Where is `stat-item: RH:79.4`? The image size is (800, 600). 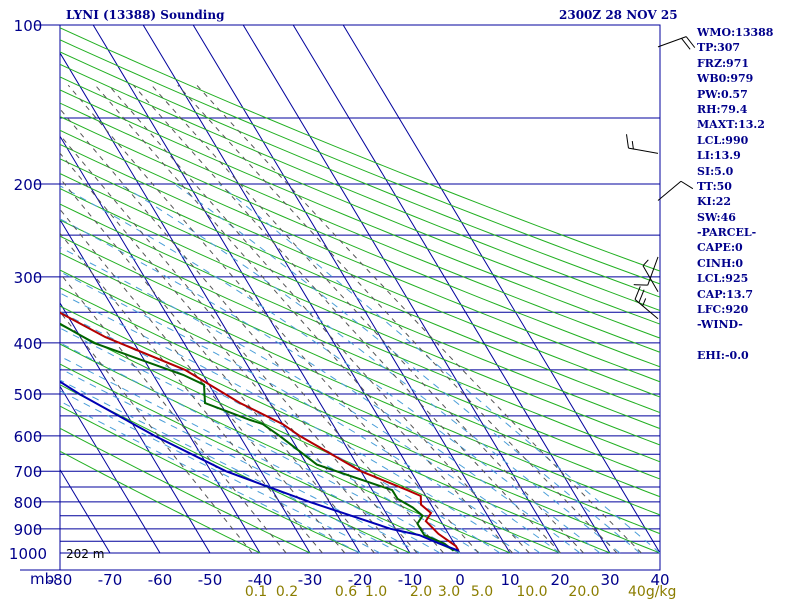
stat-item: RH:79.4 is located at coordinates (722, 109).